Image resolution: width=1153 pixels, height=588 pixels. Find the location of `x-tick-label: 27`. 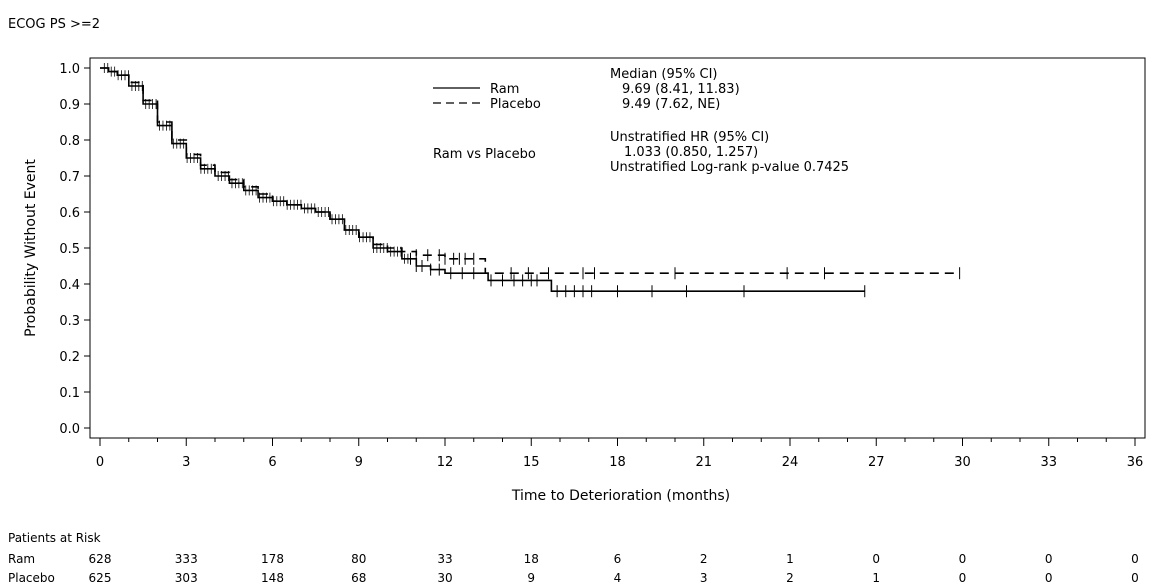

x-tick-label: 27 is located at coordinates (876, 462).